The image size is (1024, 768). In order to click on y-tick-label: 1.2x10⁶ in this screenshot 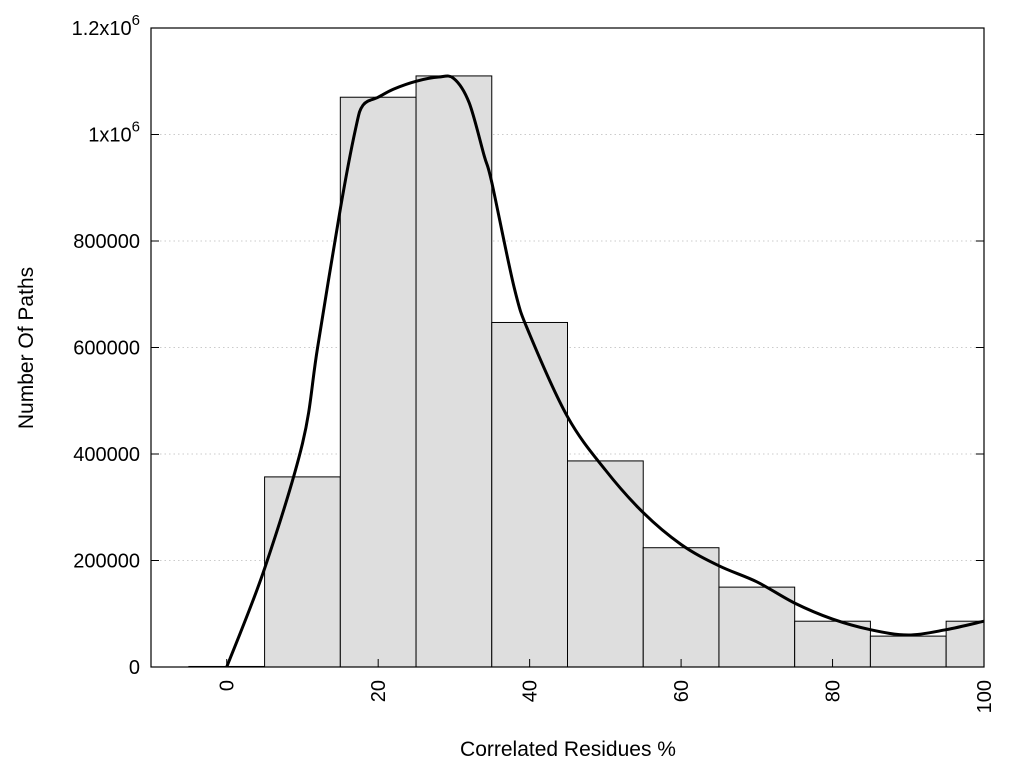, I will do `click(106, 26)`.